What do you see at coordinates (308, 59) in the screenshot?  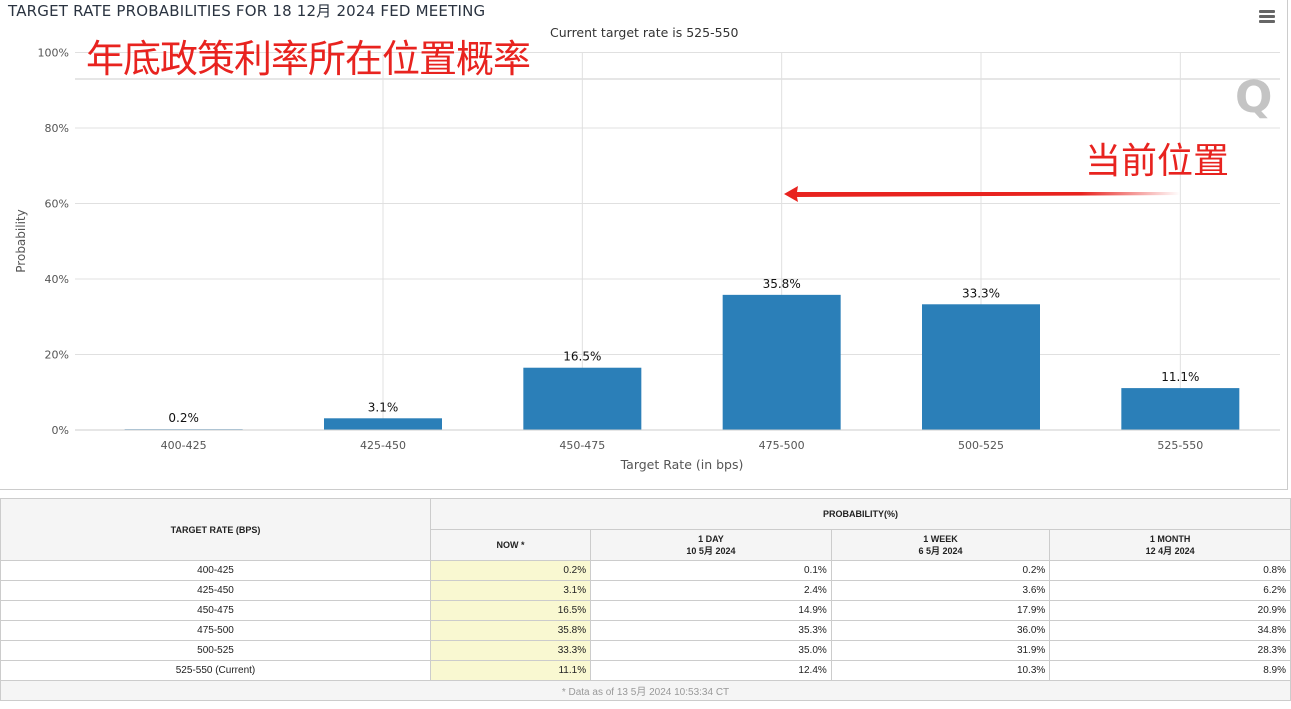 I see `headline-annotation: 年底政策利率所在位置概率` at bounding box center [308, 59].